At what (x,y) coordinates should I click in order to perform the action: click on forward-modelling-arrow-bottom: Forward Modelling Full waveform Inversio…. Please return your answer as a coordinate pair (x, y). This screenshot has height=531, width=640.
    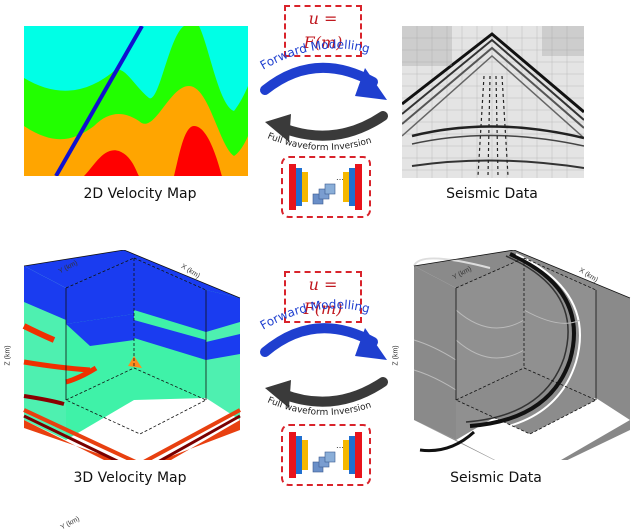
    Looking at the image, I should click on (323, 357).